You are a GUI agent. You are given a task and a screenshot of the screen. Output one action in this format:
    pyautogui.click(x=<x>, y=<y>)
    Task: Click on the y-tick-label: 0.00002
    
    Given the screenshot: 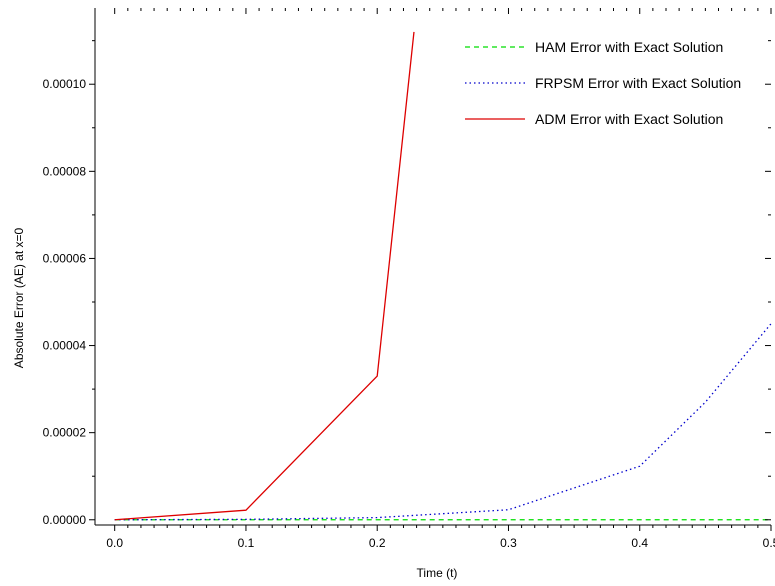 What is the action you would take?
    pyautogui.click(x=65, y=433)
    